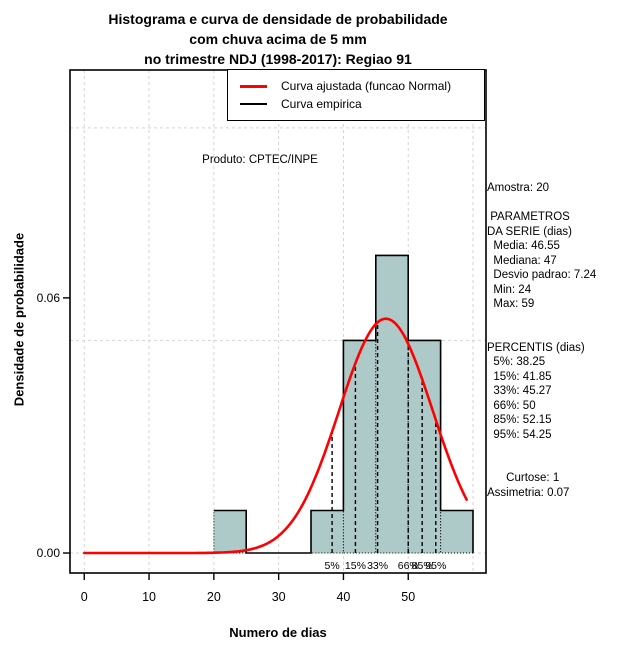  Describe the element at coordinates (355, 566) in the screenshot. I see `percentile-label: 15%` at that location.